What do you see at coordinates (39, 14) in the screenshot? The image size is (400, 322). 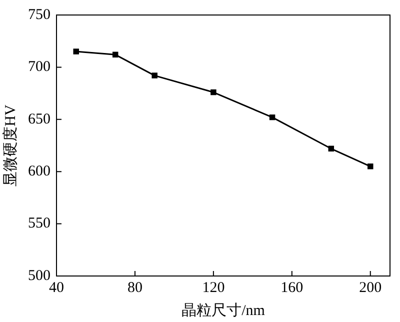 I see `y-tick-label: 750` at bounding box center [39, 14].